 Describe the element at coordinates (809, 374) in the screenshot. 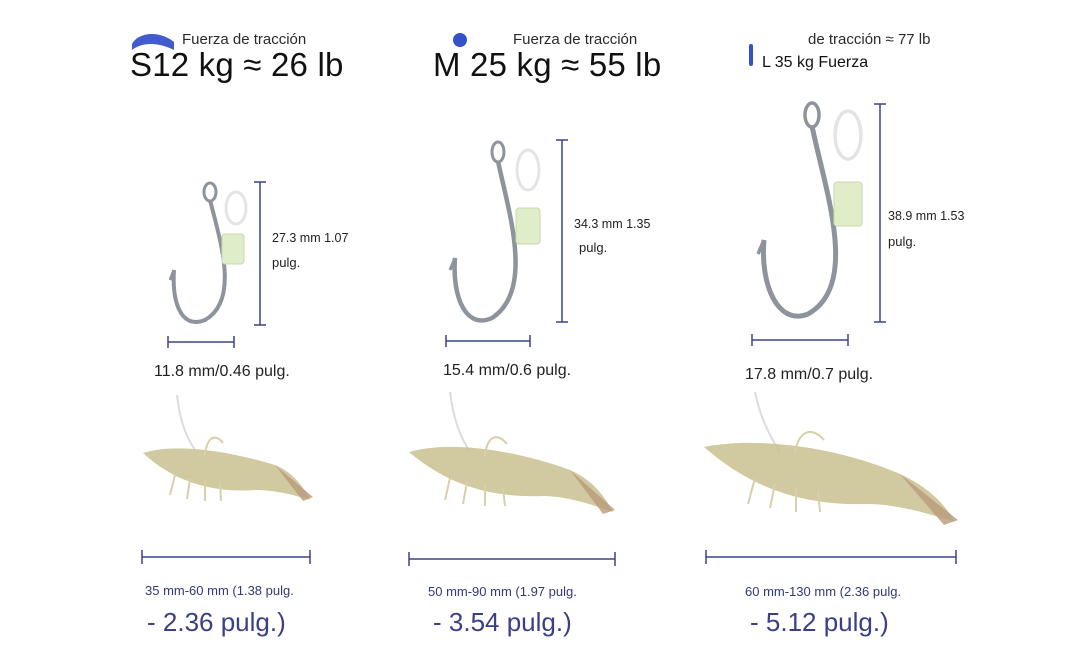

I see `hook-width-label: 17.8 mm/0.7 pulg.` at that location.